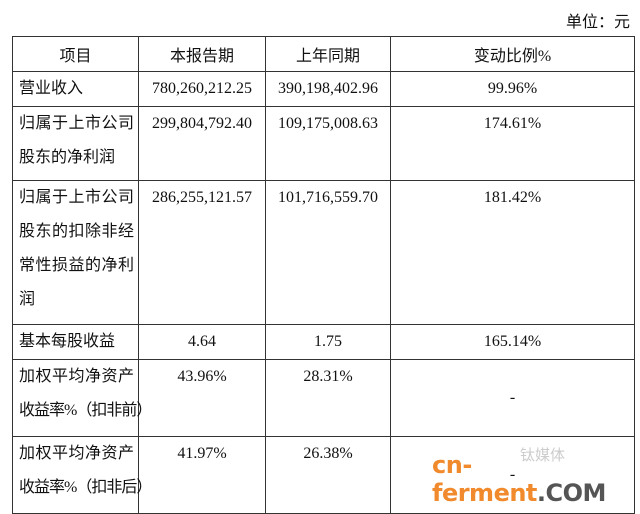  I want to click on watermark-secondary-logo: 钛媒体, so click(543, 455).